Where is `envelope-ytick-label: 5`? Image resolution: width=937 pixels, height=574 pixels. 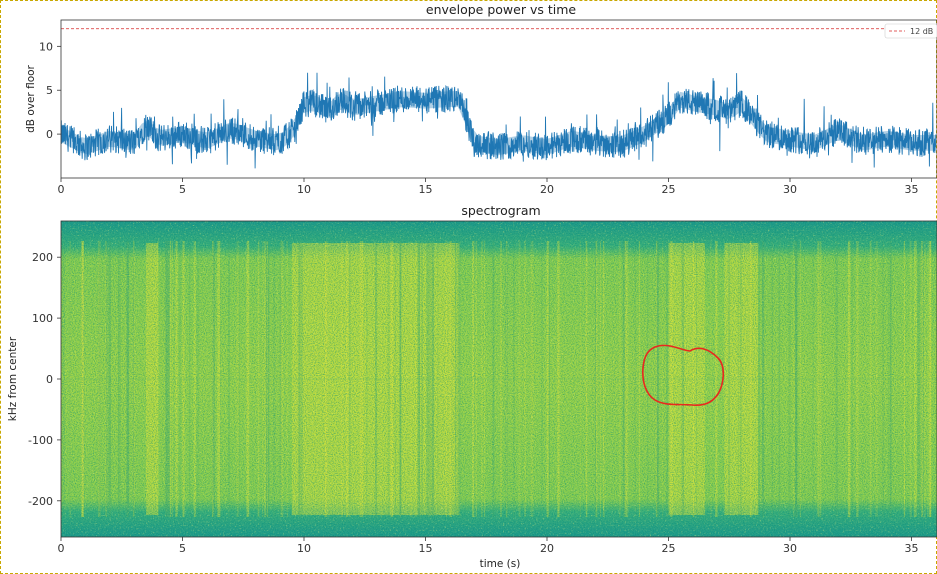
envelope-ytick-label: 5 is located at coordinates (49, 90).